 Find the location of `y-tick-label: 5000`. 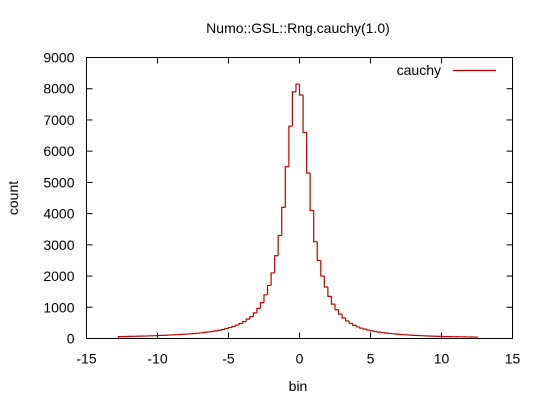

y-tick-label: 5000 is located at coordinates (58, 182).